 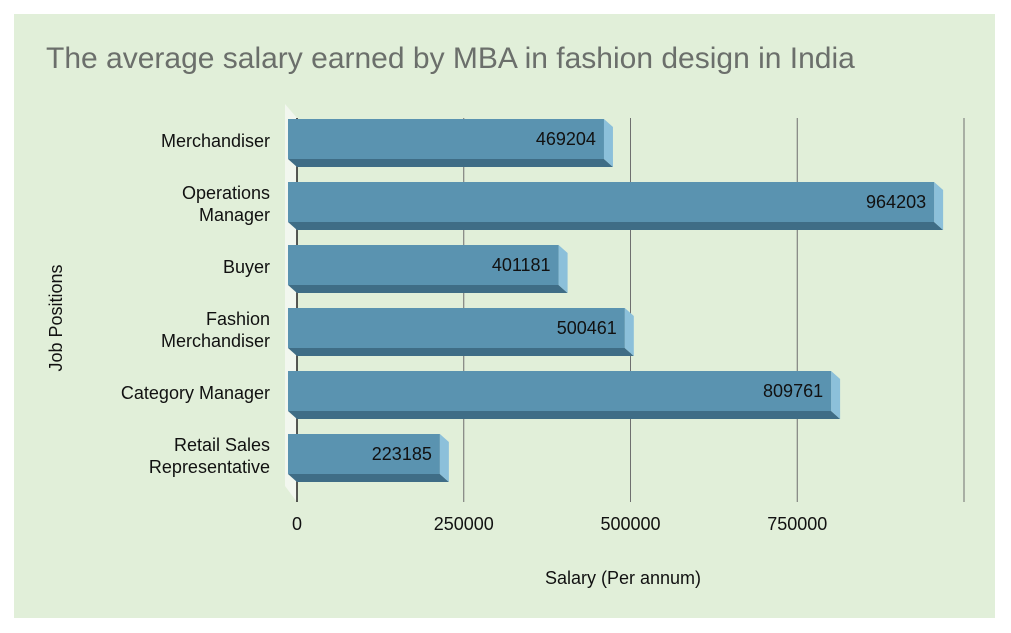 What do you see at coordinates (56, 317) in the screenshot?
I see `y-axis-title: Job Positions` at bounding box center [56, 317].